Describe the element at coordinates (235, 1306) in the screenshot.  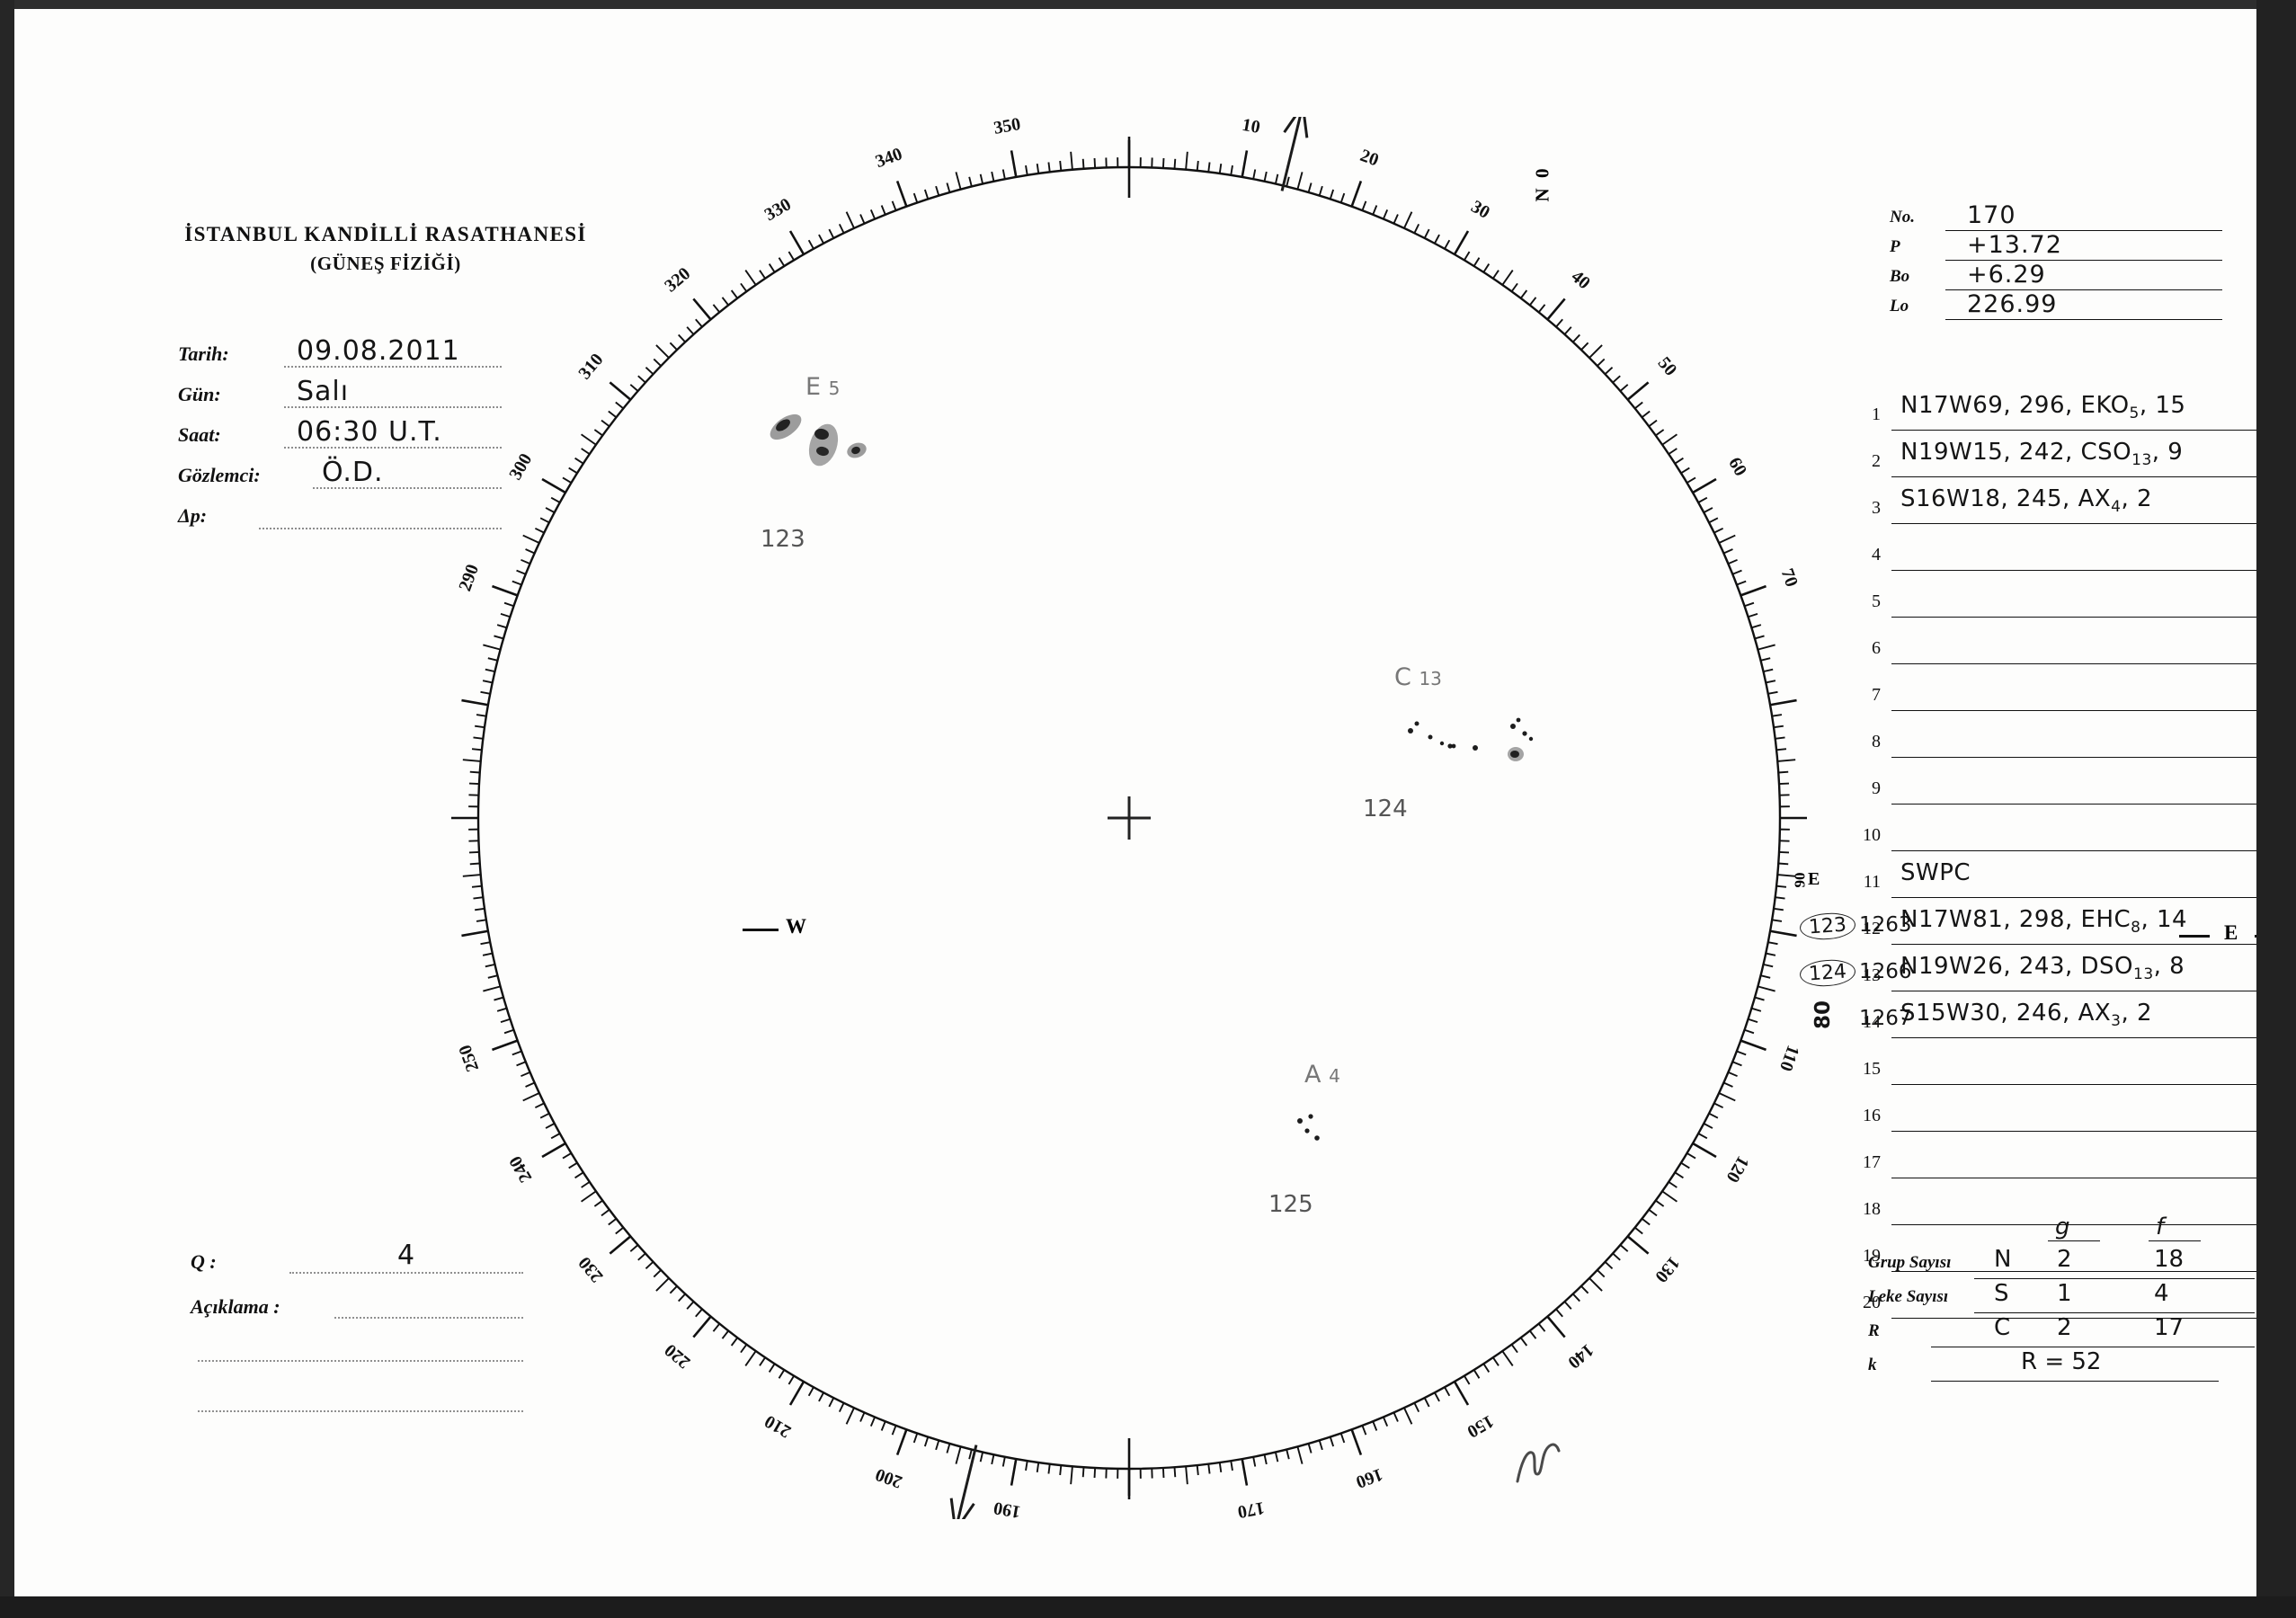
I see `field-aciklama-label: Açıklama :` at that location.